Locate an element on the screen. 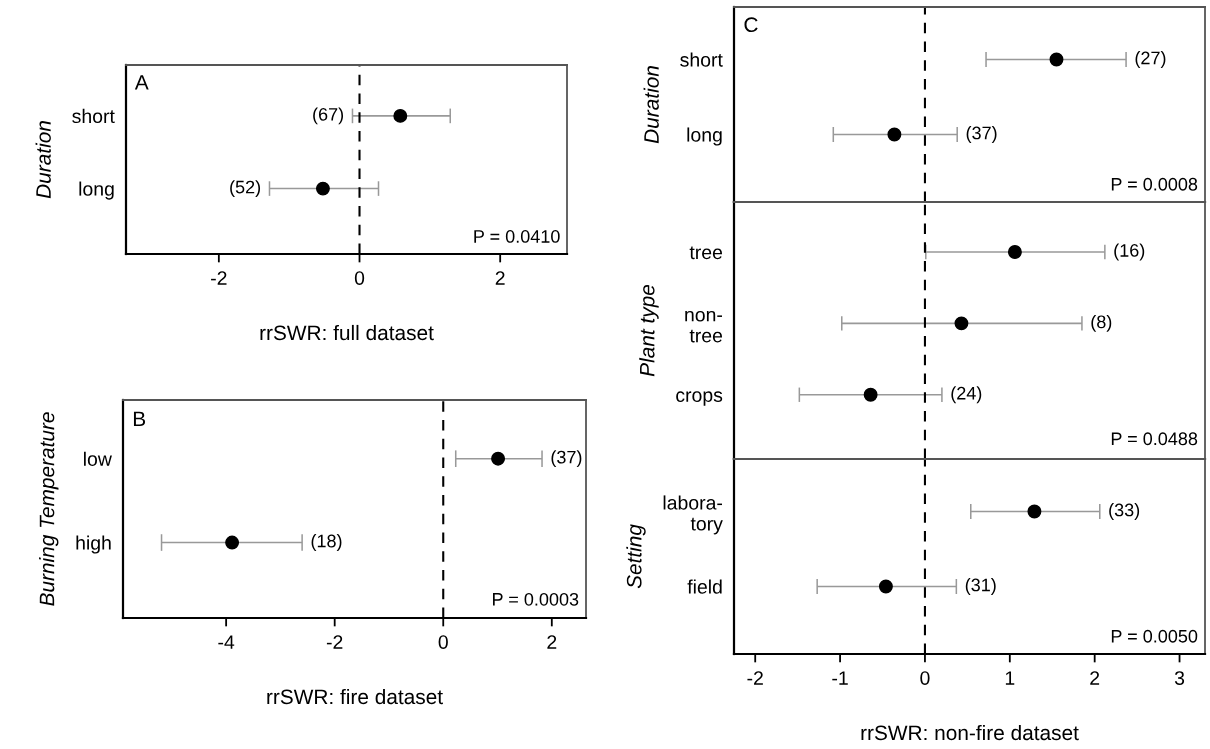  chart-title: C is located at coordinates (751, 25).